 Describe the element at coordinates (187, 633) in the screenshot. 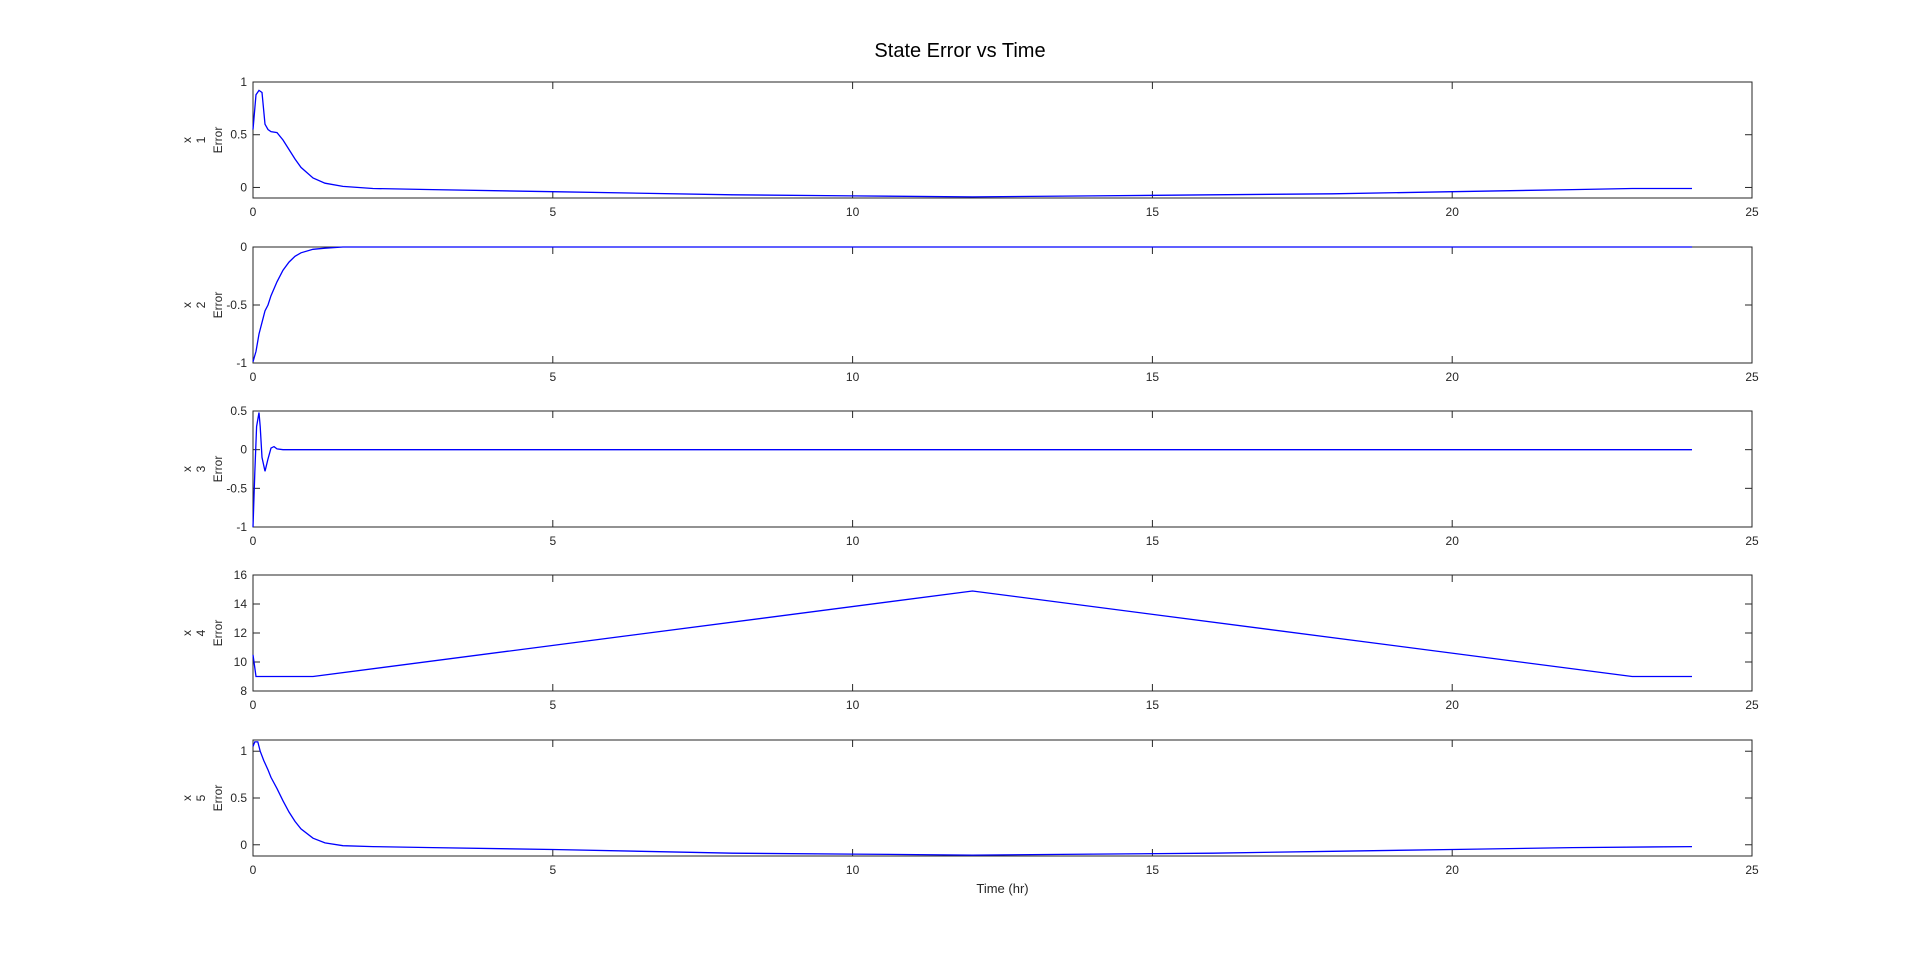

I see `subplot-4-ylabel-part-1: x` at that location.